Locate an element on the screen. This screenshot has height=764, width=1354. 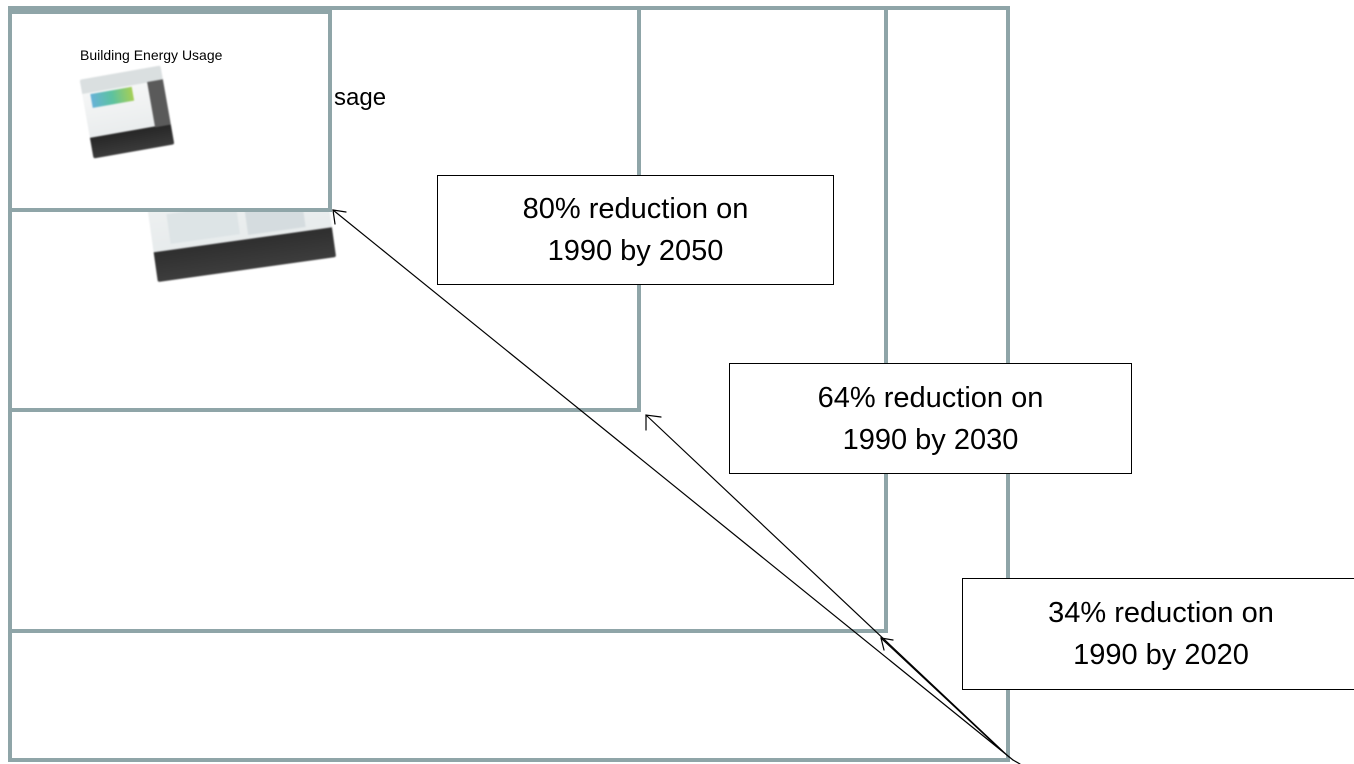
target-2050-frame is located at coordinates (170, 111).